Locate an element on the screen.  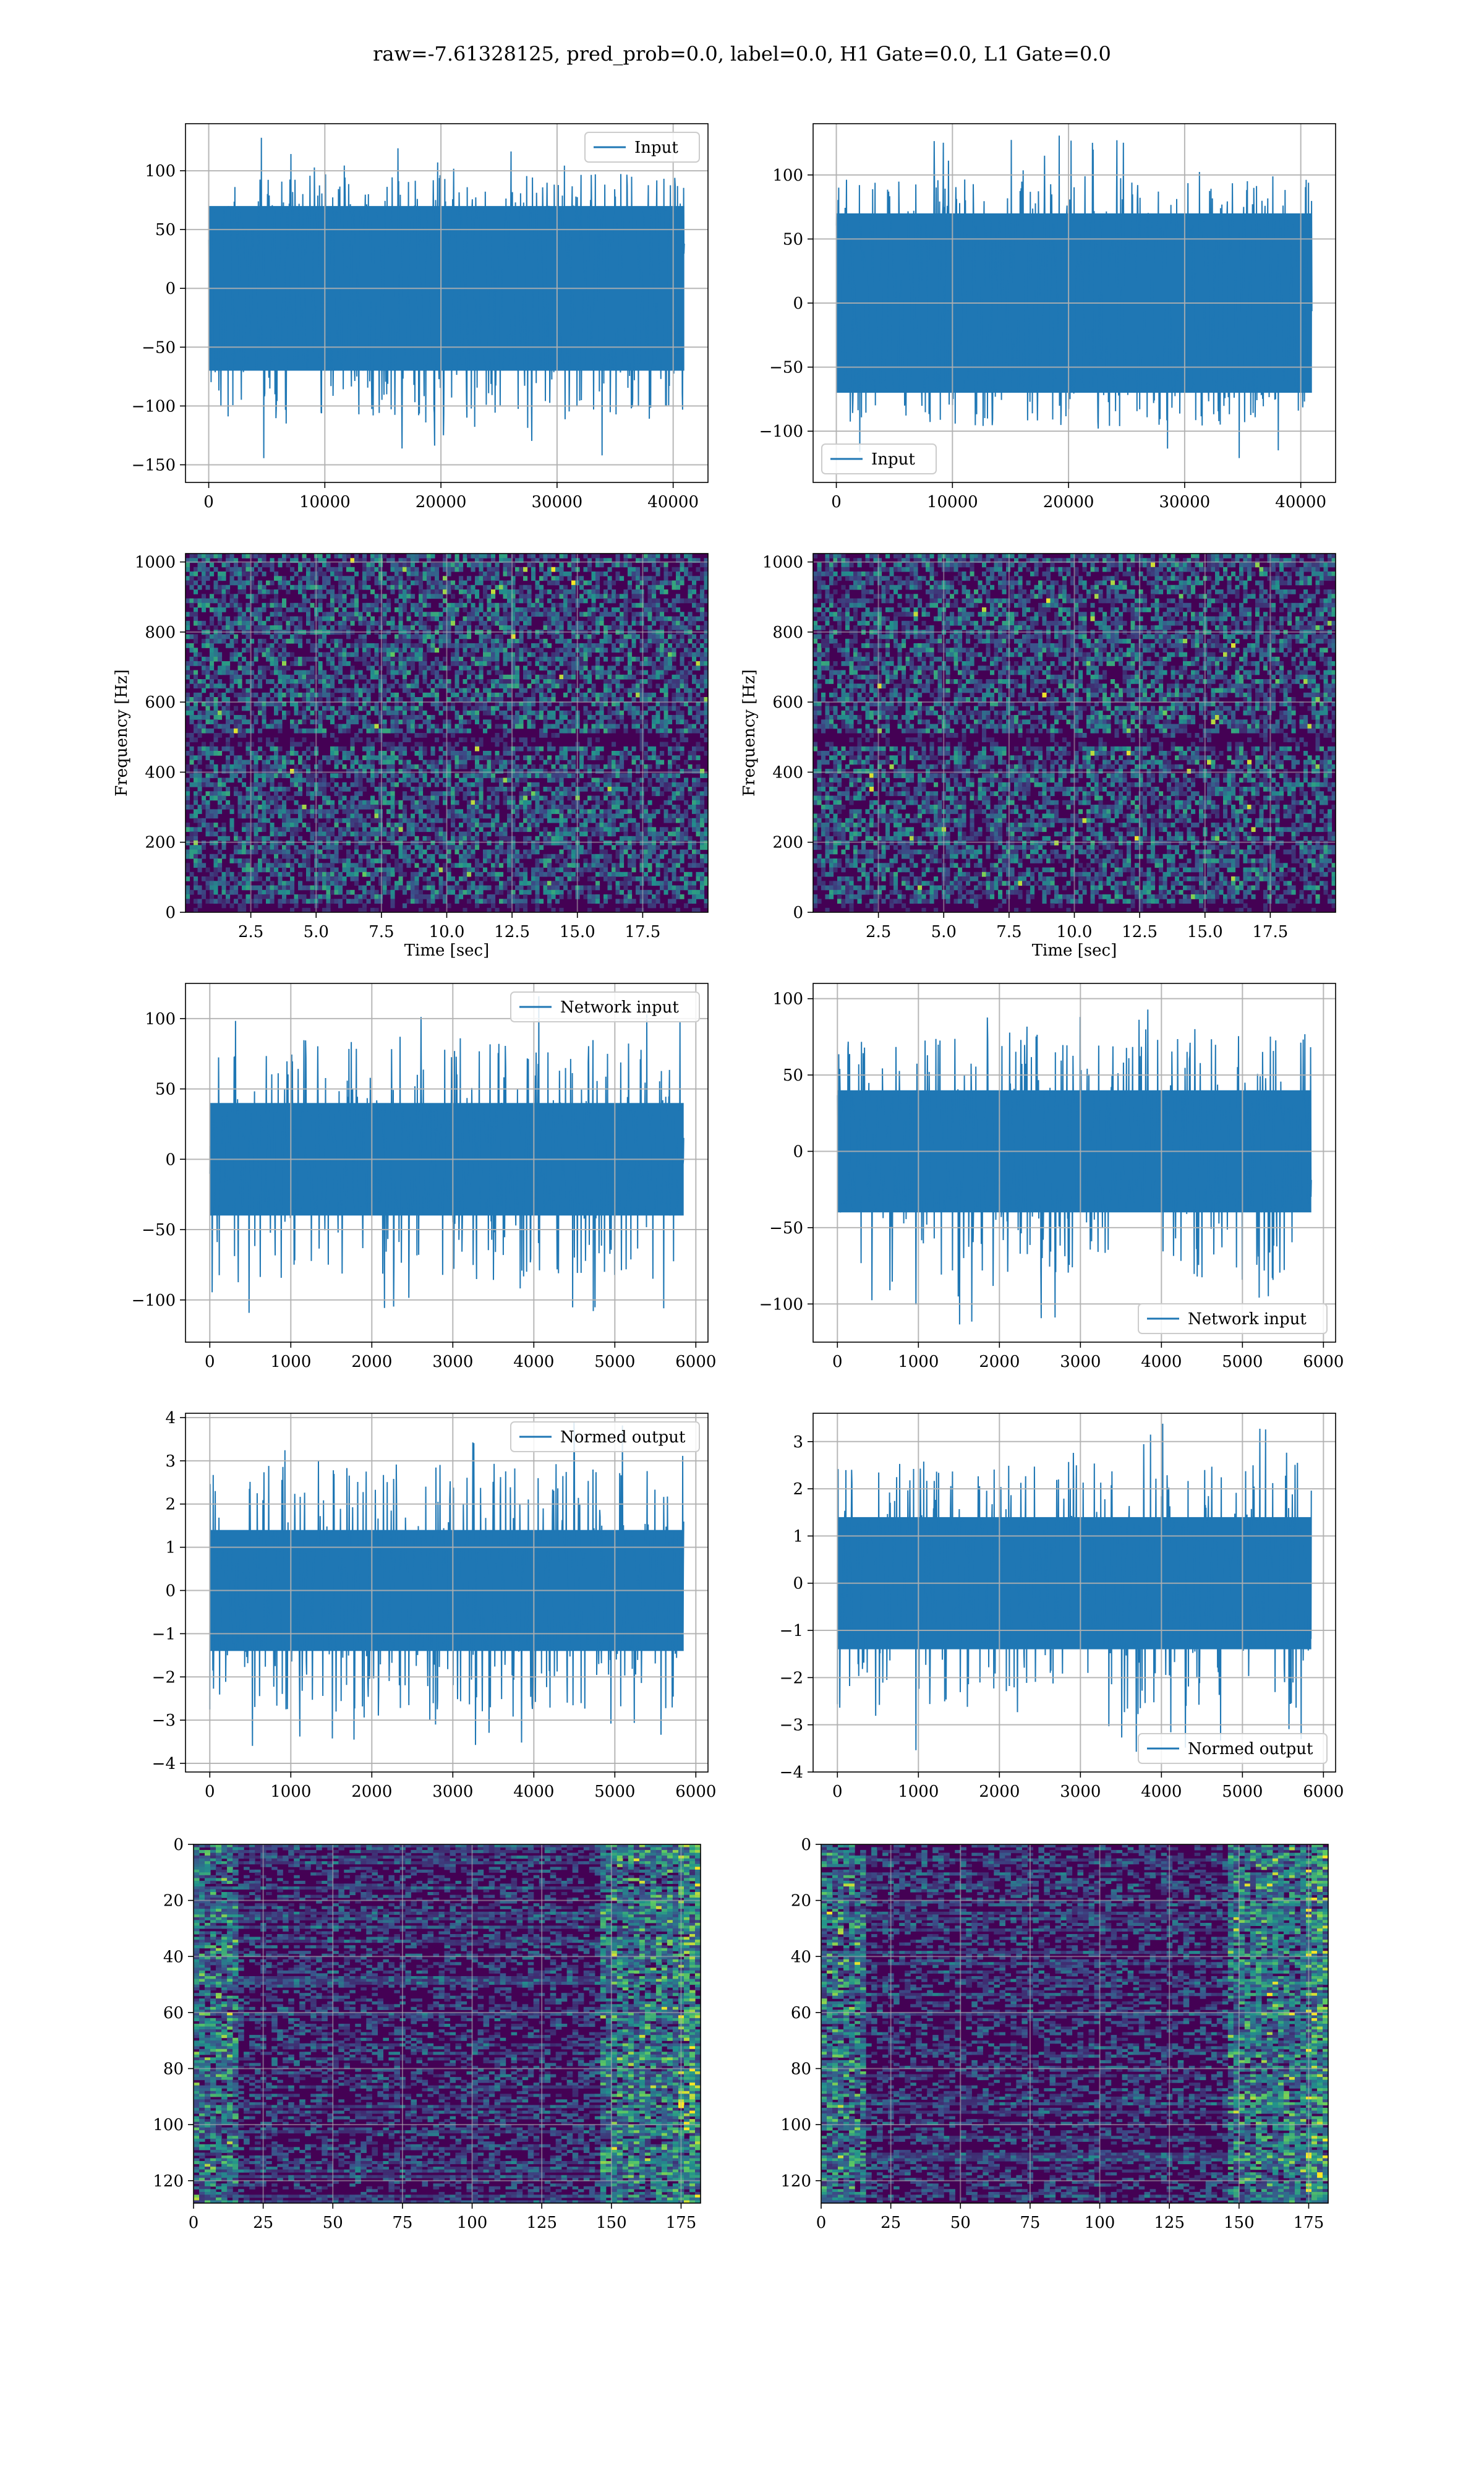
spectrogram-left-cells is located at coordinates (447, 733).